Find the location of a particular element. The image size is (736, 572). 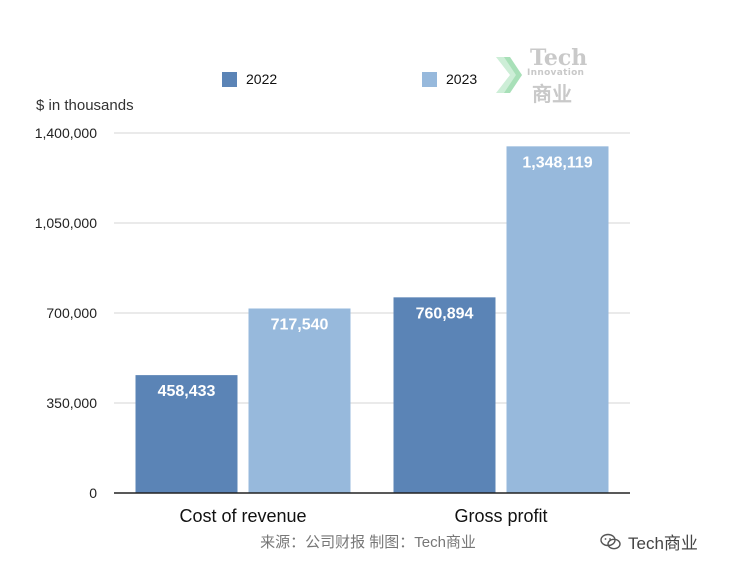

logo-text-cn: 商业 is located at coordinates (552, 94).